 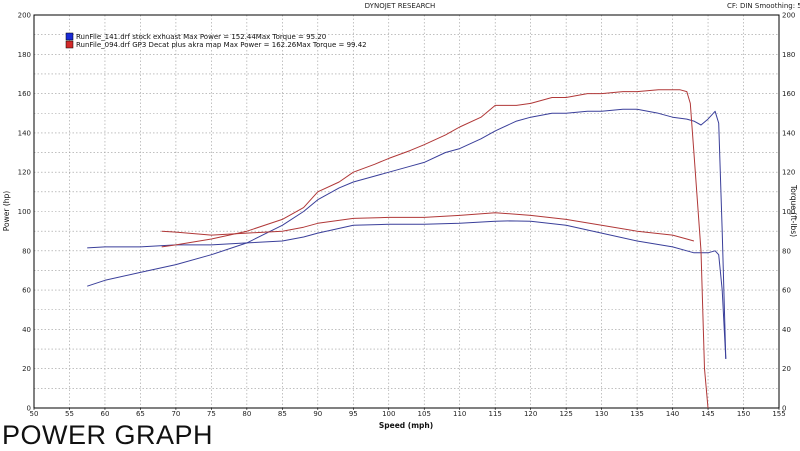 What do you see at coordinates (108, 435) in the screenshot?
I see `power-graph-caption: POWER GRAPH` at bounding box center [108, 435].